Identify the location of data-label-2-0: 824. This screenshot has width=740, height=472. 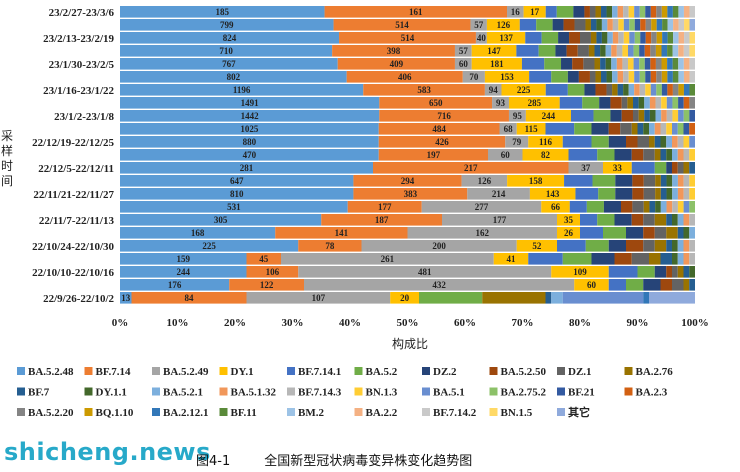
(230, 38).